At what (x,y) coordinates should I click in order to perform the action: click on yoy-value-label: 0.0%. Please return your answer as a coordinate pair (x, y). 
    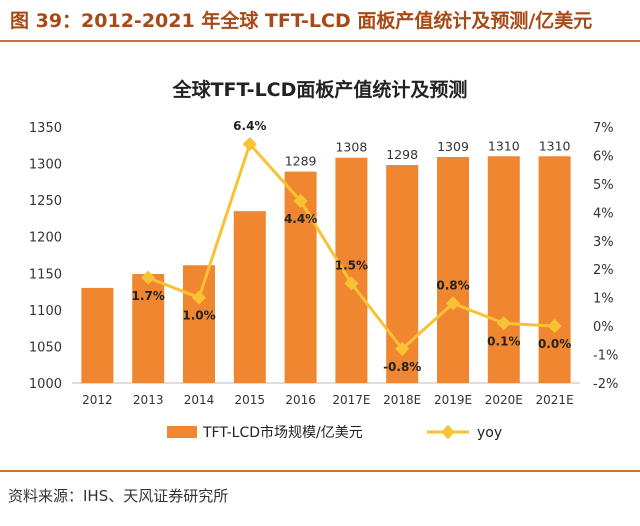
    Looking at the image, I should click on (554, 344).